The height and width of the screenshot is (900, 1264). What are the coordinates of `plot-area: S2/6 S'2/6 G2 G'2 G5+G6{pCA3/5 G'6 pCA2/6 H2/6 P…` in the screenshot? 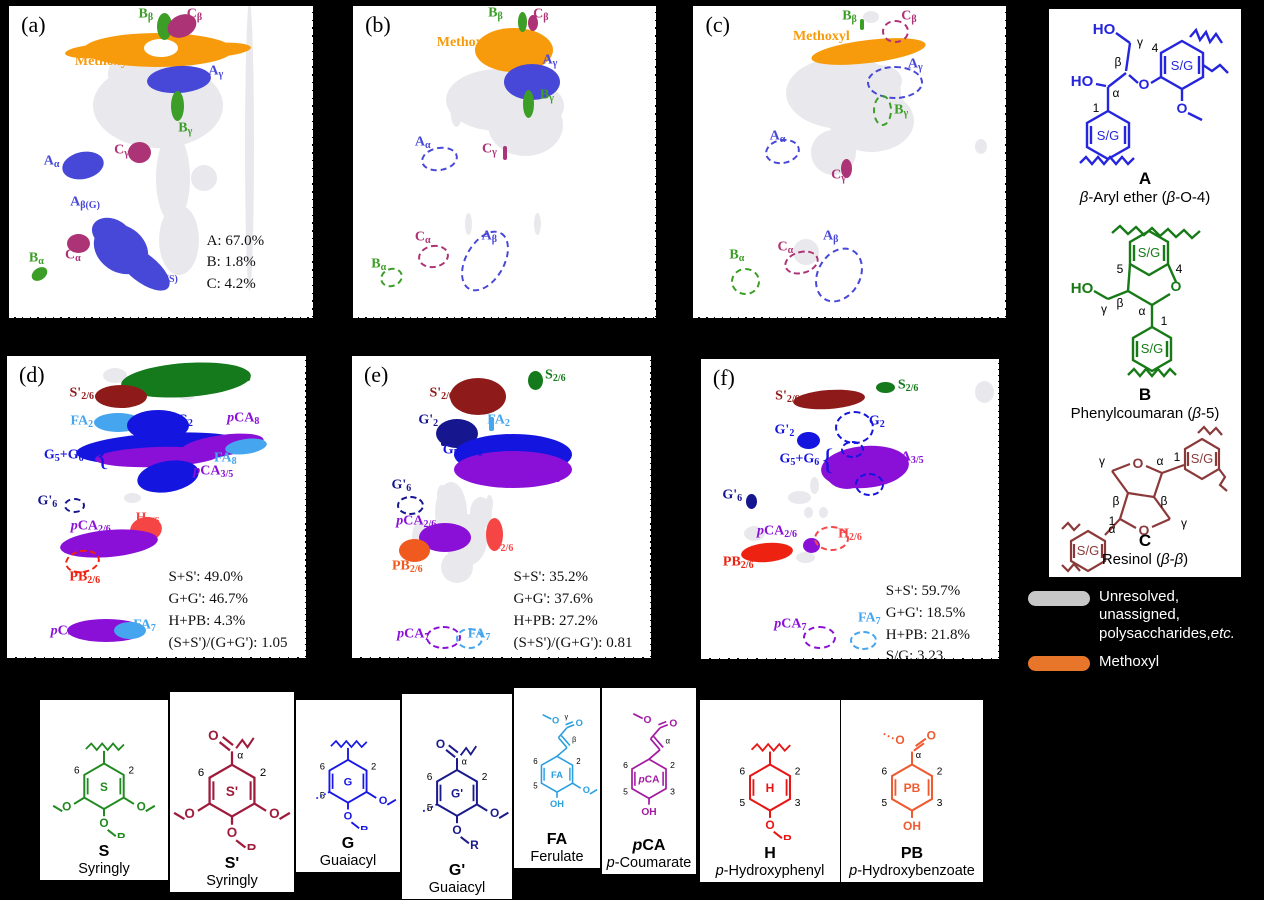 It's located at (850, 509).